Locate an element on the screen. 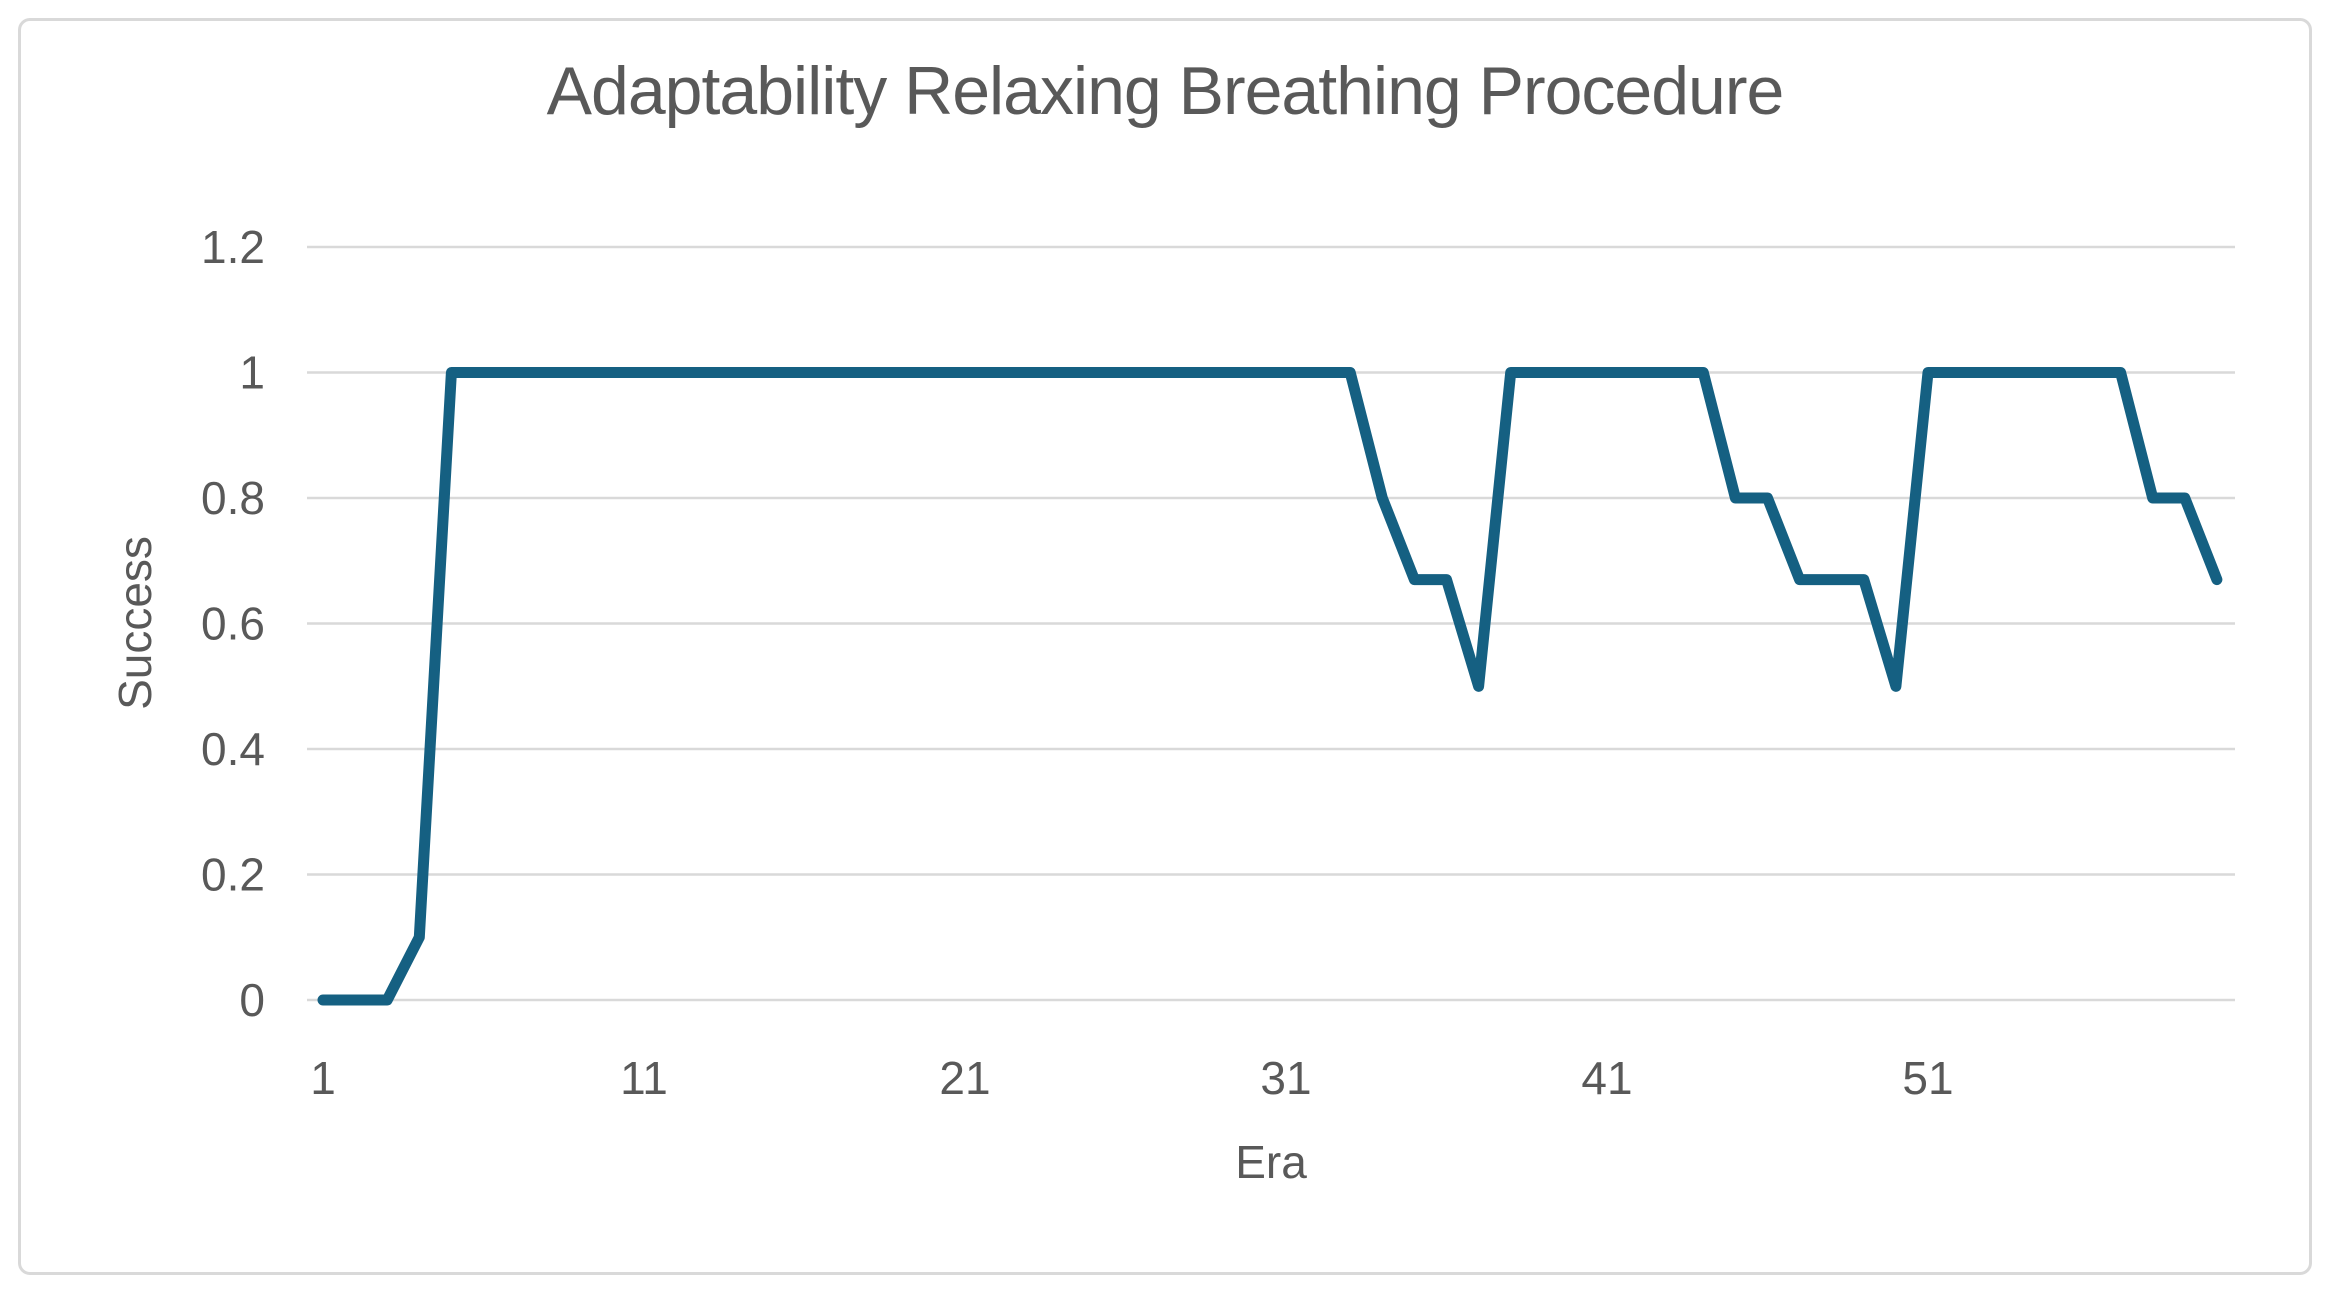  y-tick-label: 1.2 is located at coordinates (233, 247).